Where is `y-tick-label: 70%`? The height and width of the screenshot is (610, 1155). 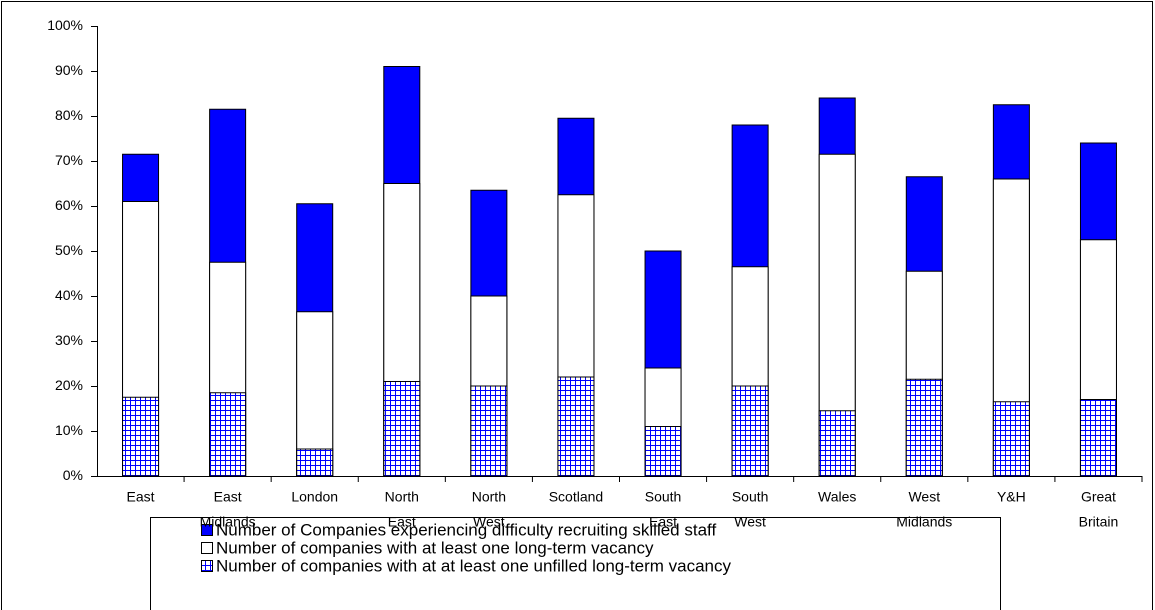
y-tick-label: 70% is located at coordinates (69, 160).